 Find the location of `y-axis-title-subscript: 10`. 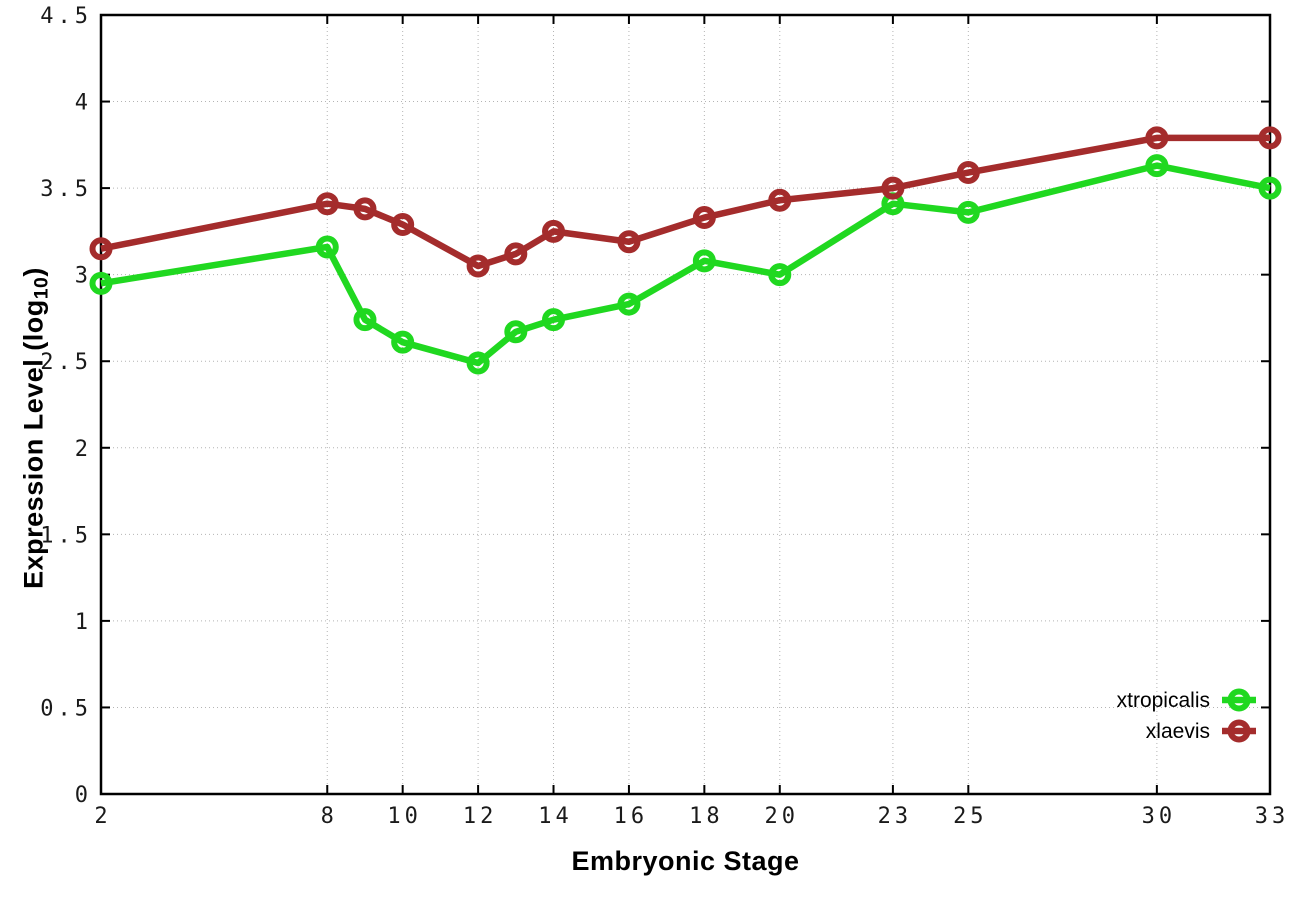

y-axis-title-subscript: 10 is located at coordinates (41, 288).